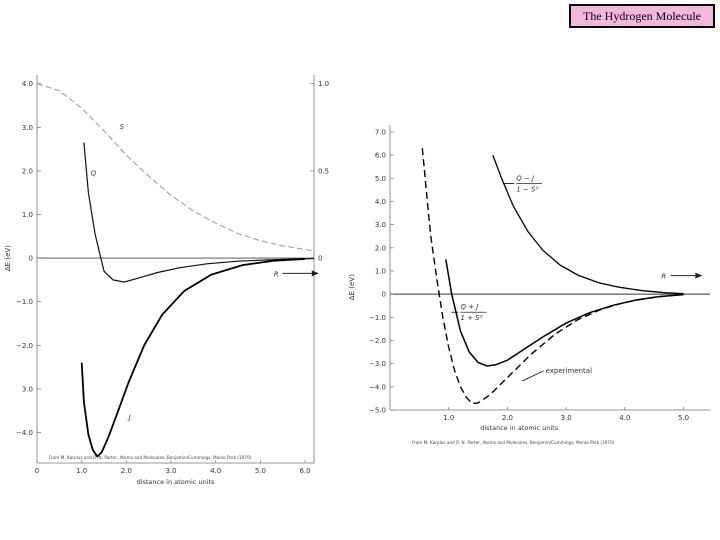 The image size is (720, 540). I want to click on left-x-tick-label: 5.0, so click(260, 471).